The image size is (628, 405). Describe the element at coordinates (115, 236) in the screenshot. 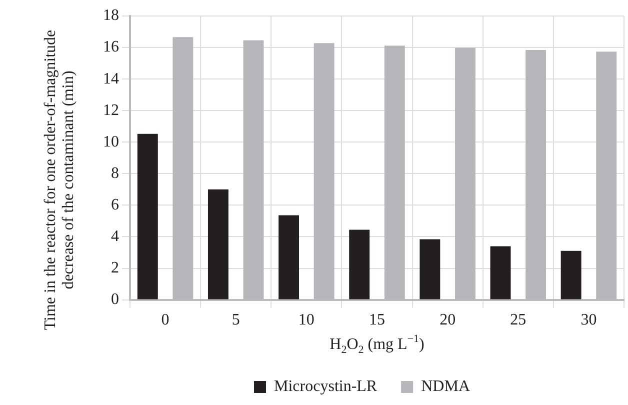

I see `y-tick-label: 4` at that location.